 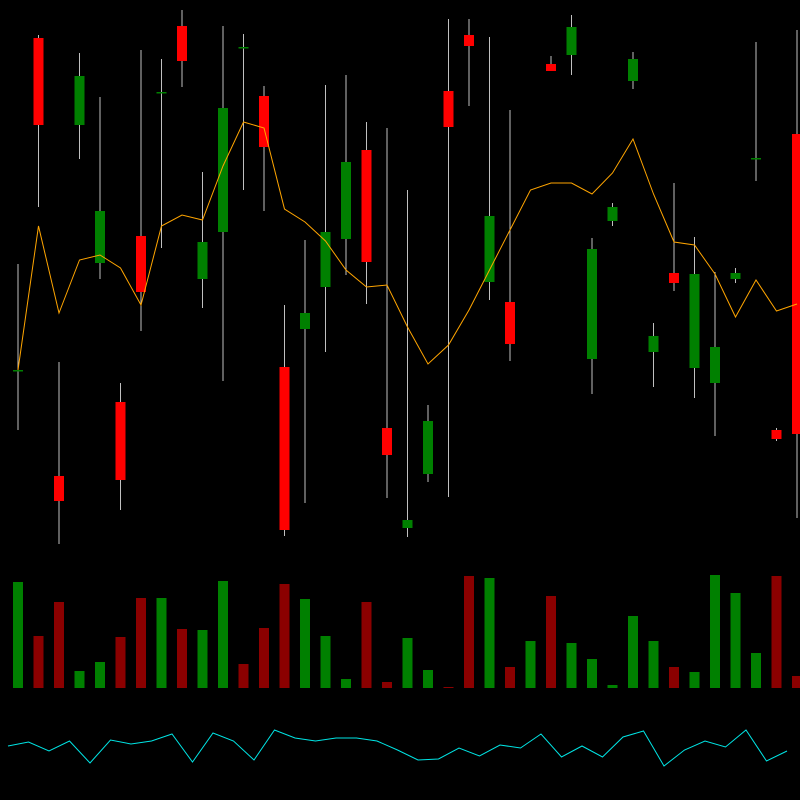 What do you see at coordinates (406, 631) in the screenshot?
I see `volume-panel` at bounding box center [406, 631].